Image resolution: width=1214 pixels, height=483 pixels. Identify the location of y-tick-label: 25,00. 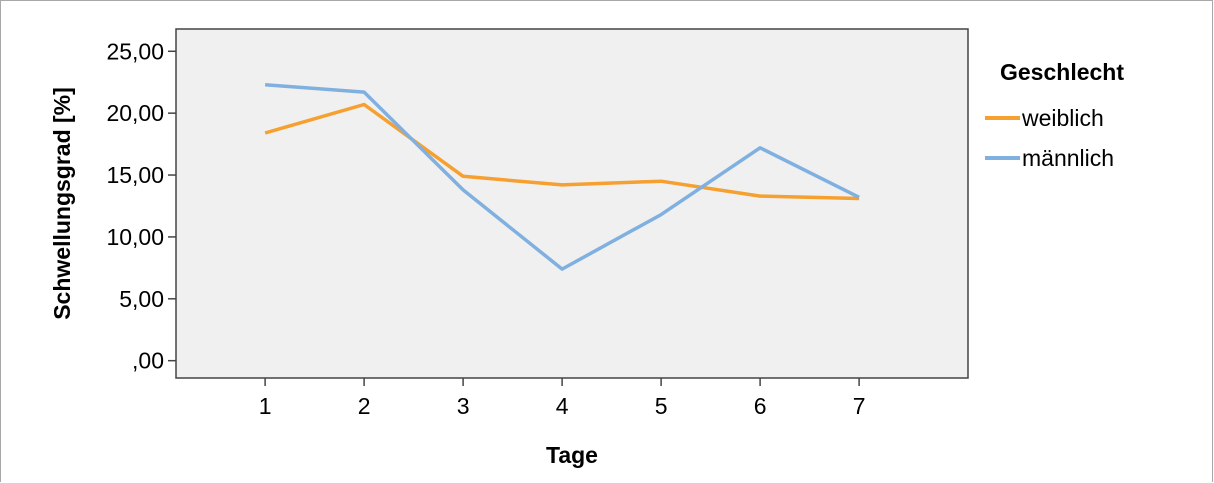
(135, 51).